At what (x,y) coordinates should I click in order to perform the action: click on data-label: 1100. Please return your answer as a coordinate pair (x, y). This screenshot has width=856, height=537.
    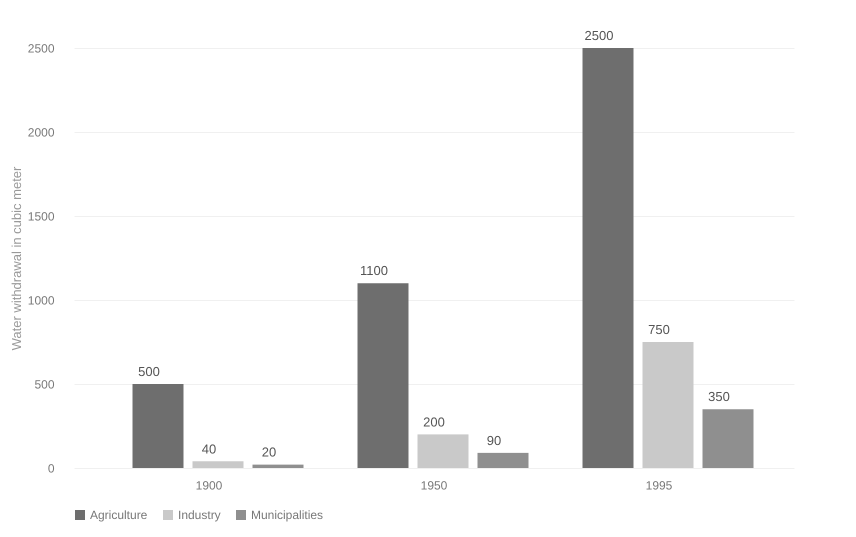
    Looking at the image, I should click on (374, 270).